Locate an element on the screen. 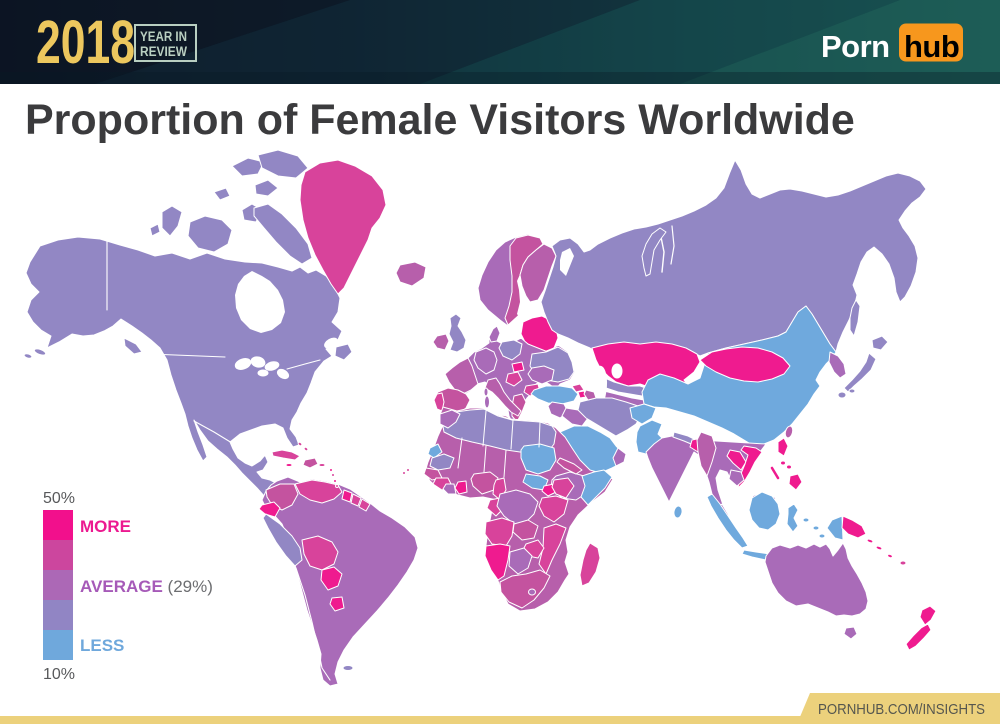 The image size is (1000, 724). svg-text: REVIEW is located at coordinates (163, 51).